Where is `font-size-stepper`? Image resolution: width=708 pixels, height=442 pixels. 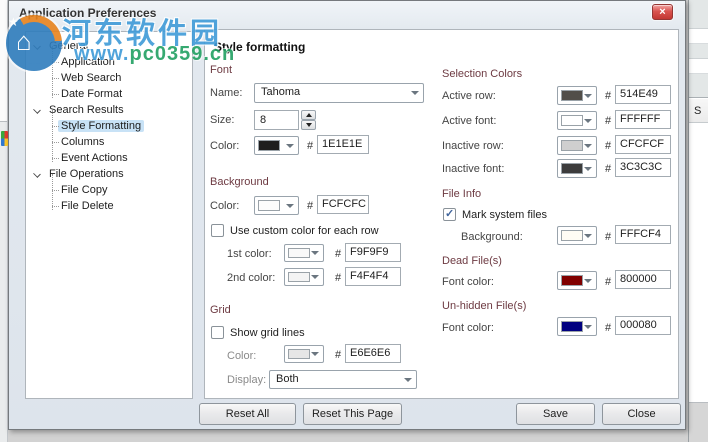
font-size-stepper is located at coordinates (308, 120).